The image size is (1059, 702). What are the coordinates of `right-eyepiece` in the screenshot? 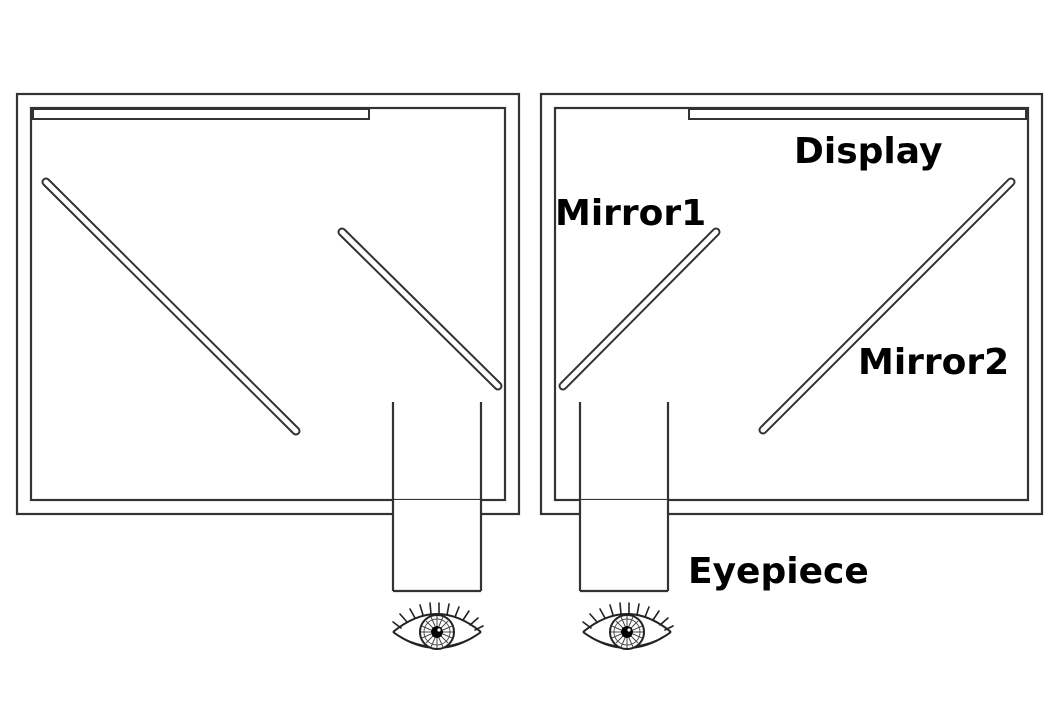 It's located at (624, 497).